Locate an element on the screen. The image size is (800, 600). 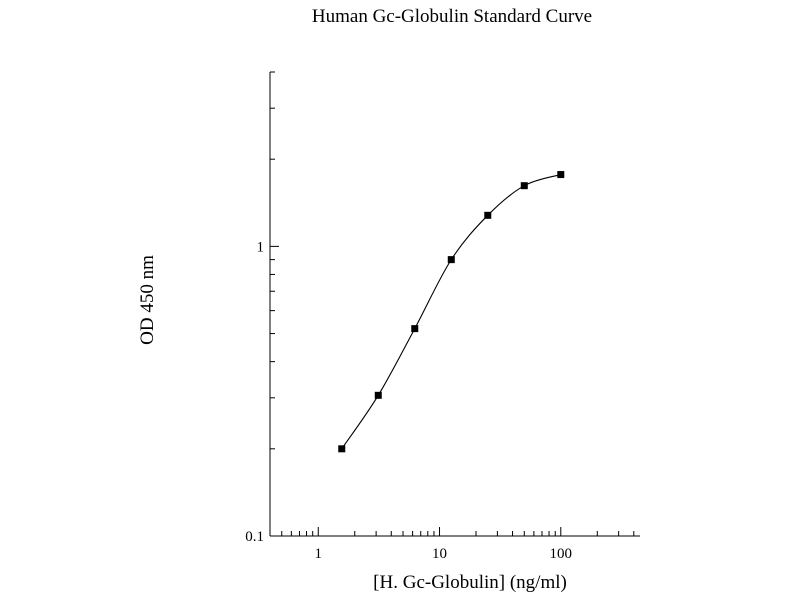
x-tick-label: 100 is located at coordinates (561, 554).